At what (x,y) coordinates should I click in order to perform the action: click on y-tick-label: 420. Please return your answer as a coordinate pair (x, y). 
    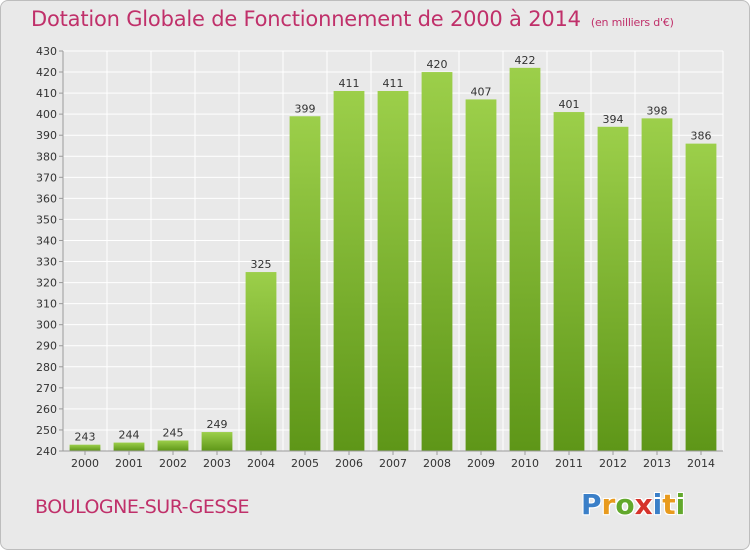
    Looking at the image, I should click on (46, 72).